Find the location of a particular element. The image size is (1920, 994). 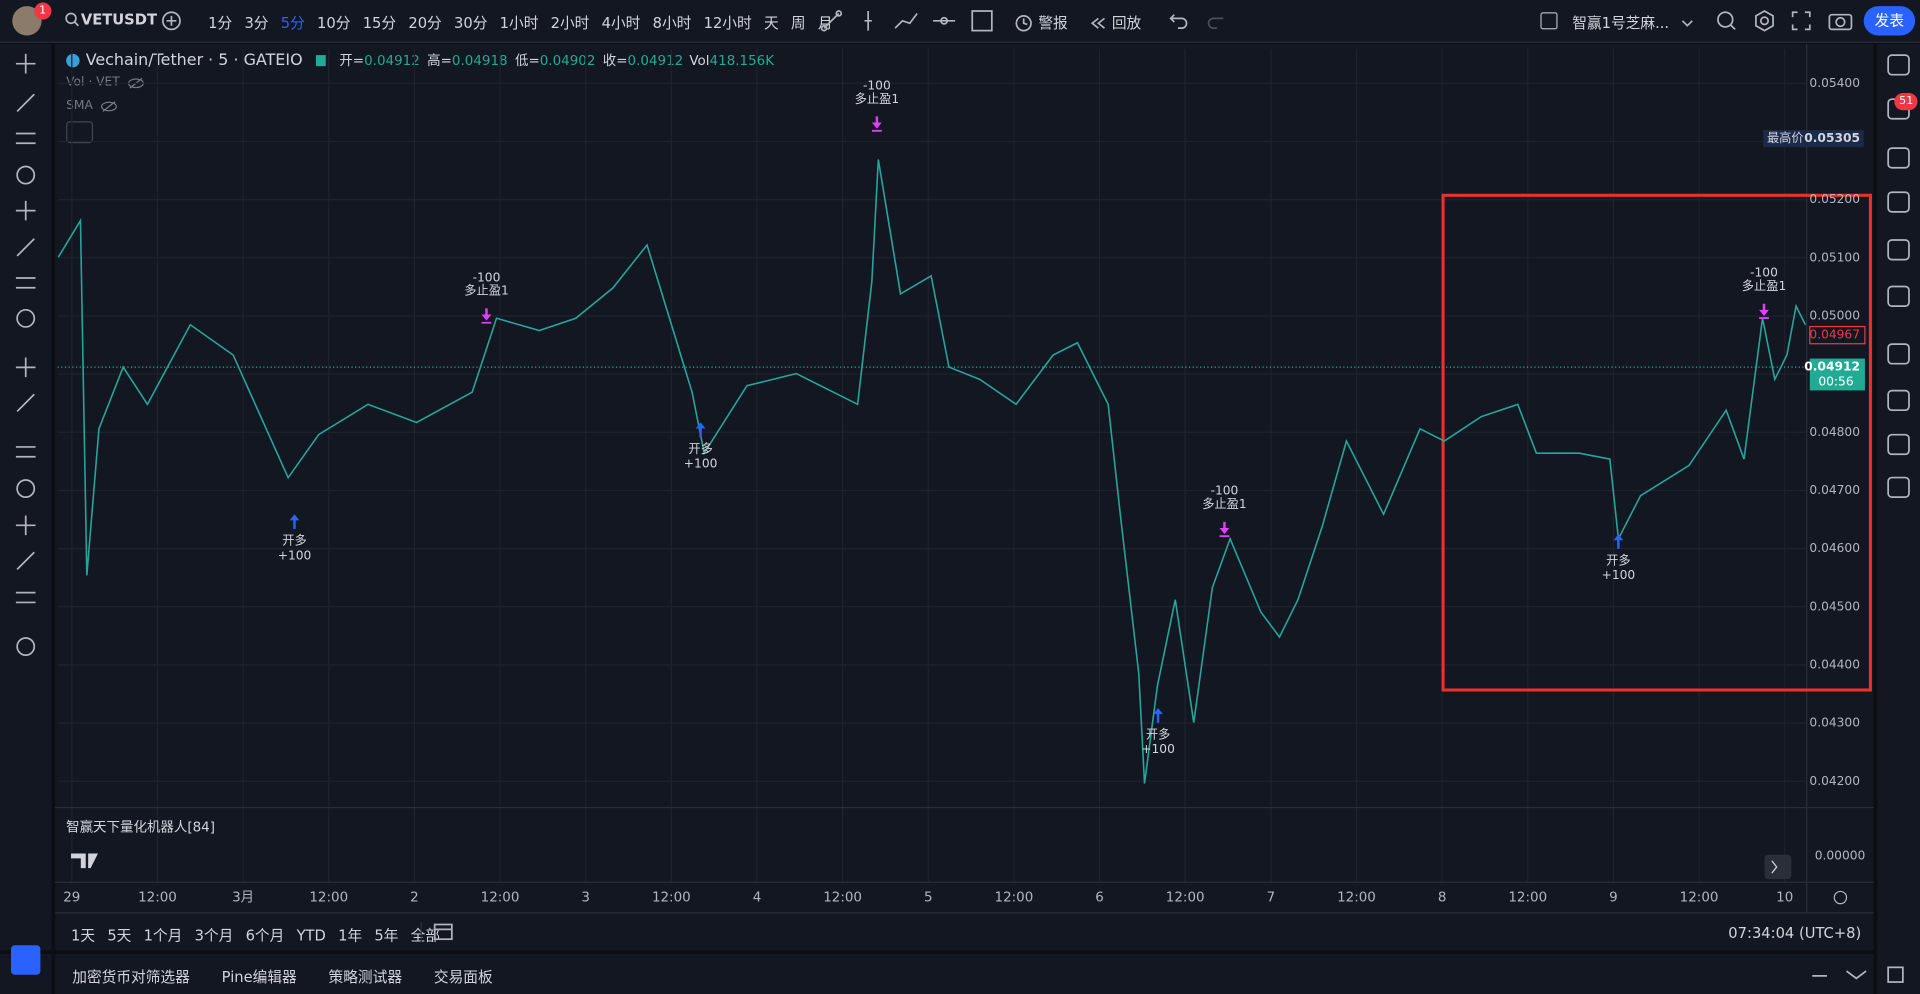

ohlc-key: 收= is located at coordinates (615, 60).